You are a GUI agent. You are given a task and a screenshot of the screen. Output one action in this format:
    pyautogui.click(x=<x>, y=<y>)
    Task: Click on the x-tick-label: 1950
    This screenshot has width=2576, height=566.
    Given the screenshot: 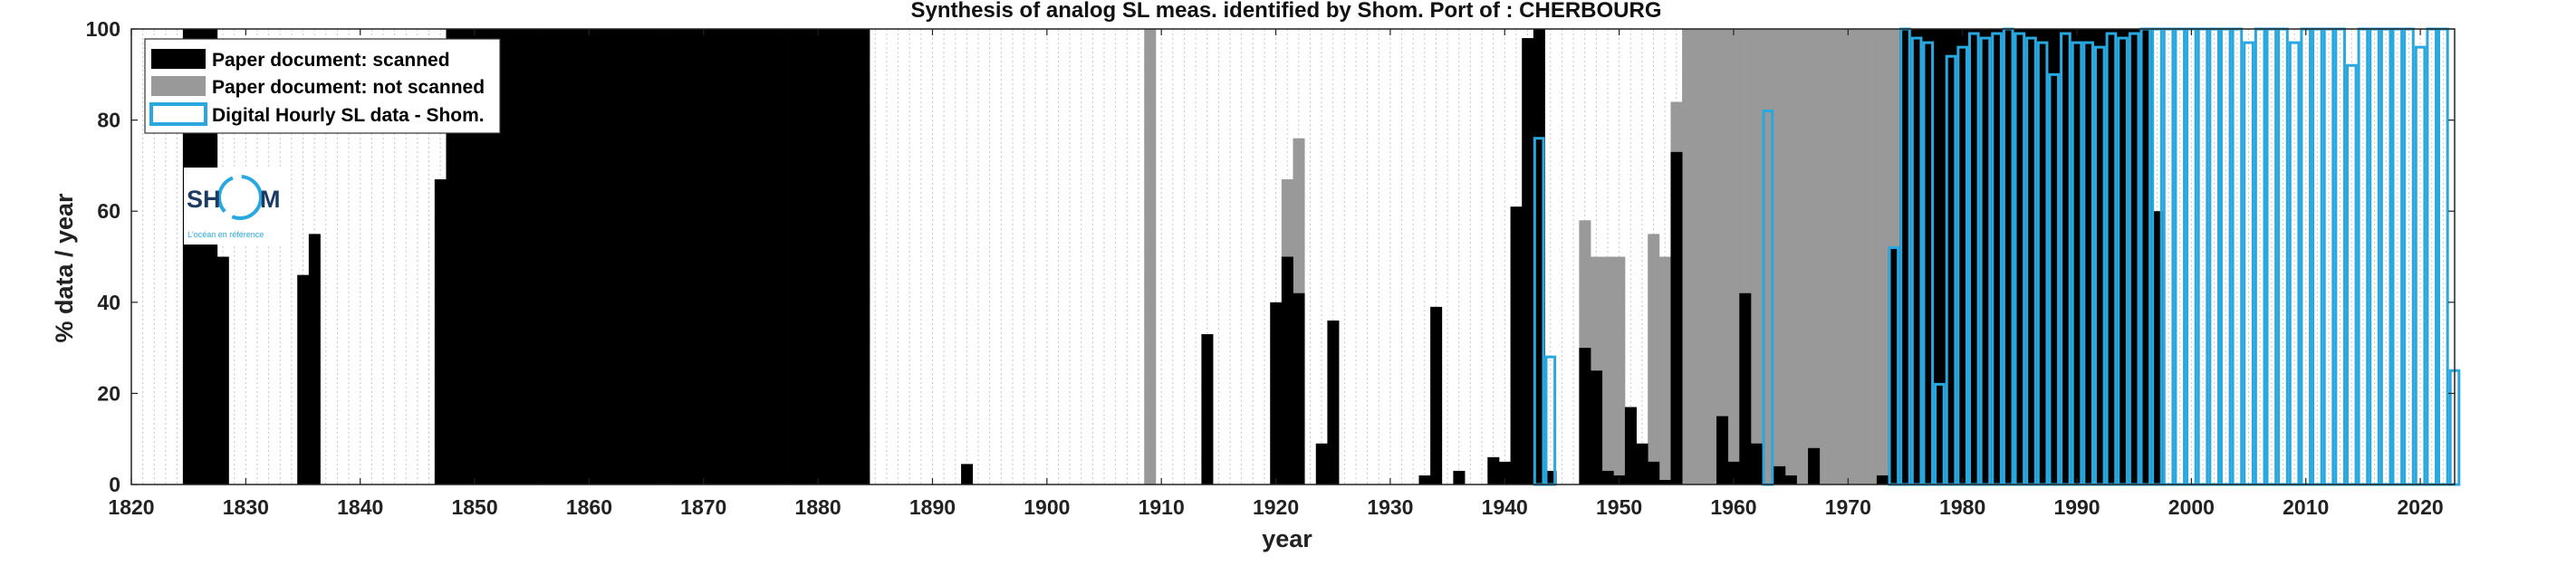 What is the action you would take?
    pyautogui.click(x=1619, y=507)
    